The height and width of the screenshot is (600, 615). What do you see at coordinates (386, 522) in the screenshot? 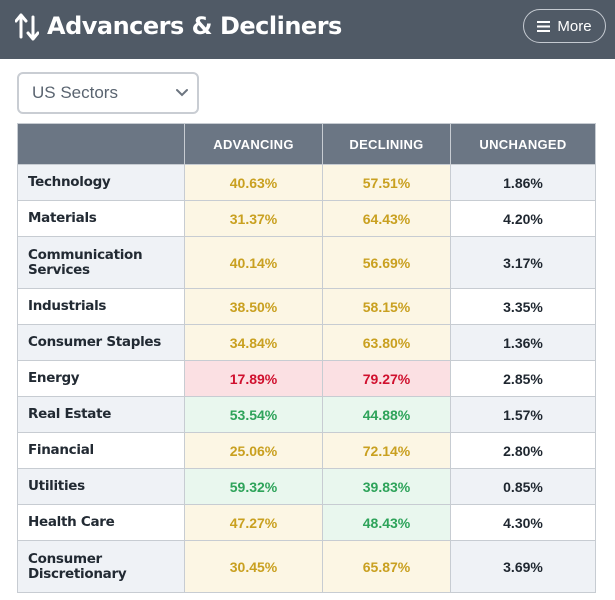
I see `declining-value: 48.43%` at bounding box center [386, 522].